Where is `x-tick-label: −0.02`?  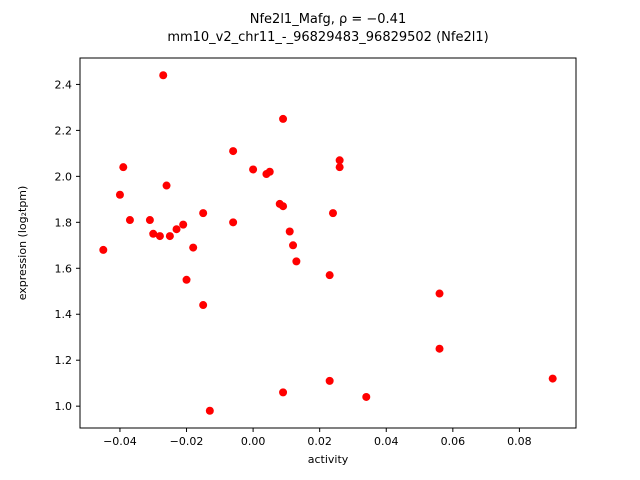
x-tick-label: −0.02 is located at coordinates (187, 441).